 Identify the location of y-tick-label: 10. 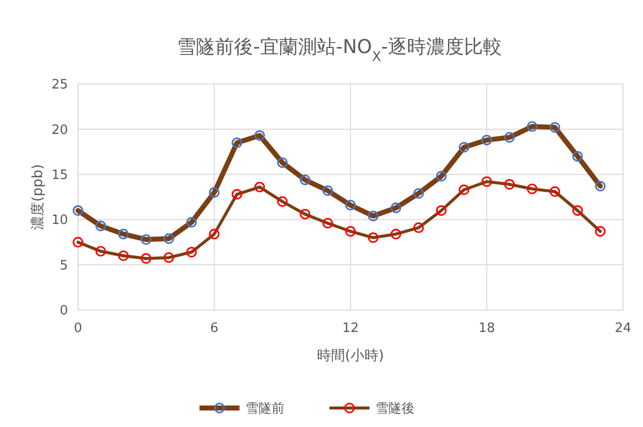
(59, 220).